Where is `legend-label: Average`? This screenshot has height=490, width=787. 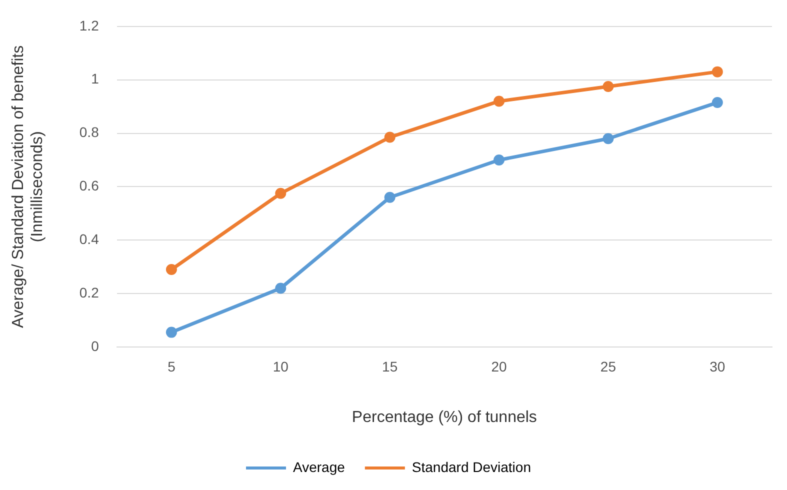 legend-label: Average is located at coordinates (319, 466).